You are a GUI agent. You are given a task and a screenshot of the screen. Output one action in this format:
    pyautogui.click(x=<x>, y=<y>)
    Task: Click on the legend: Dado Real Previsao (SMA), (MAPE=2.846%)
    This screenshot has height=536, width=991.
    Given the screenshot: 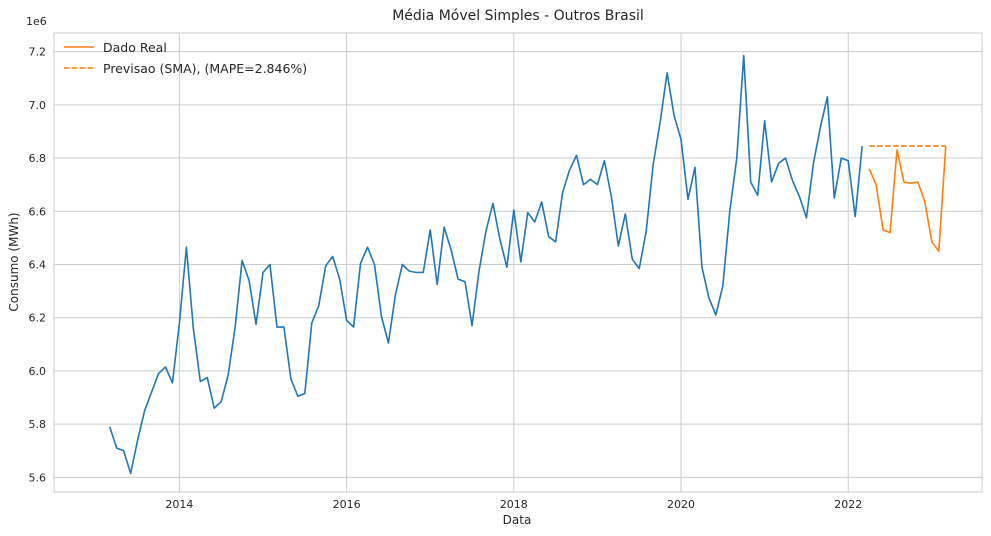 What is the action you would take?
    pyautogui.click(x=185, y=58)
    